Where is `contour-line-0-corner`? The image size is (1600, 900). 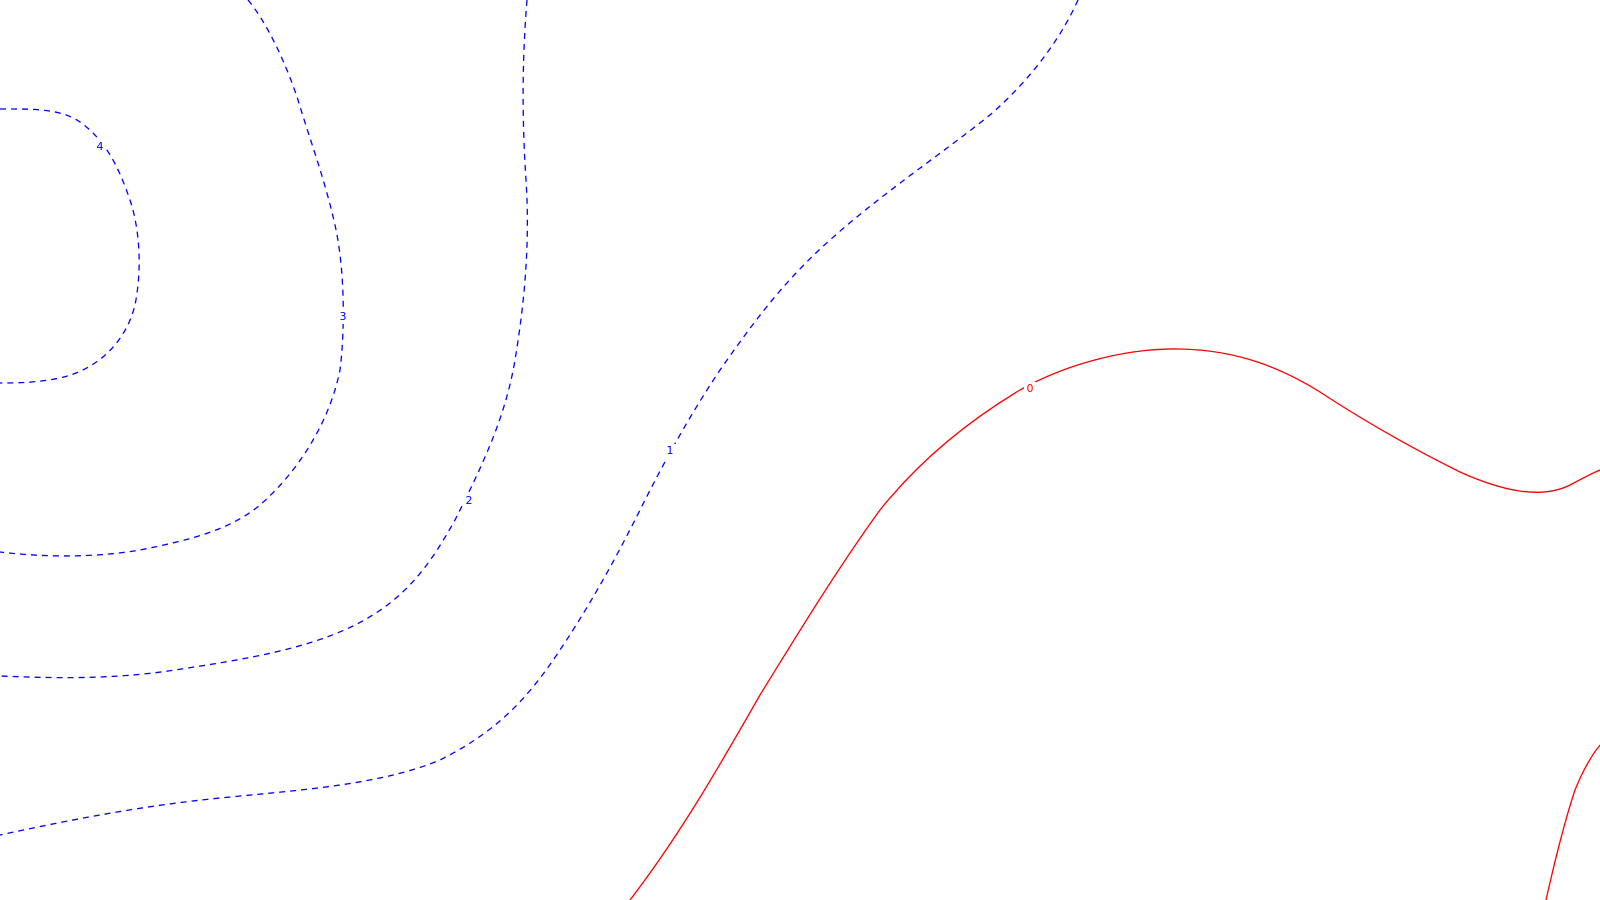 contour-line-0-corner is located at coordinates (1572, 822).